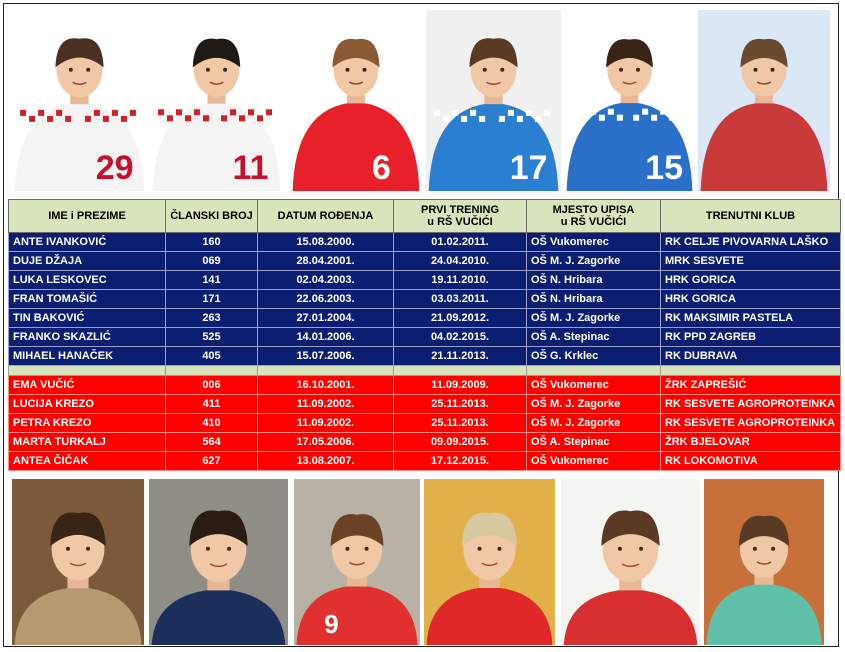 This screenshot has width=845, height=652. What do you see at coordinates (87, 404) in the screenshot?
I see `cell-name: LUCIJA KREZO` at bounding box center [87, 404].